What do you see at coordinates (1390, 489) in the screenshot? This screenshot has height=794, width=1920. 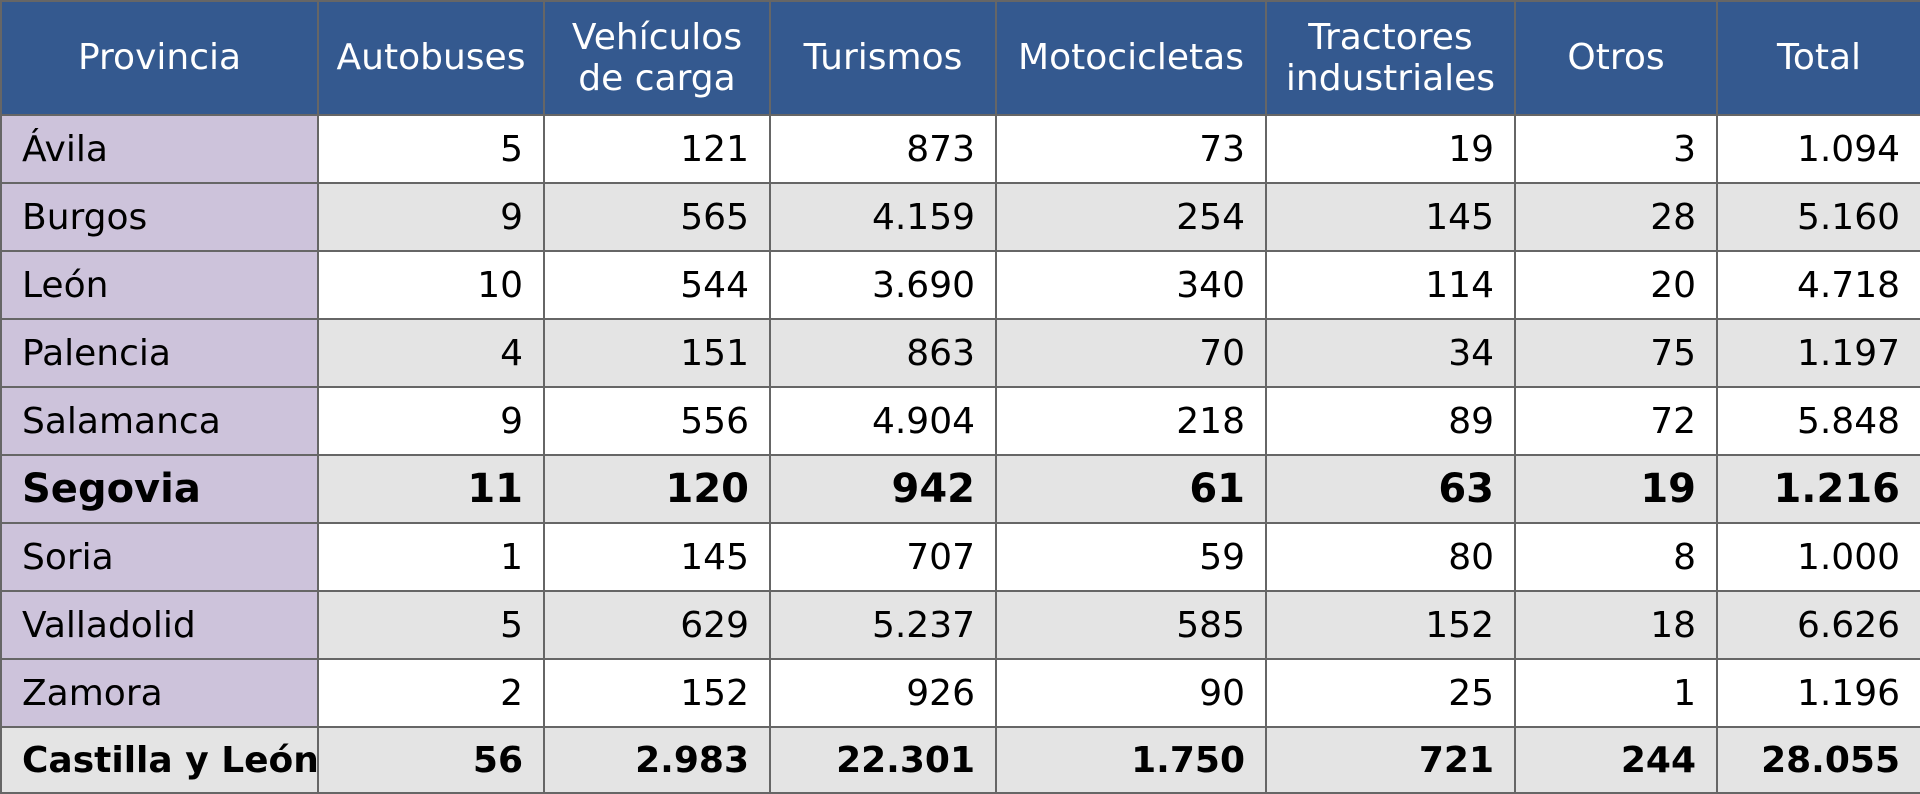 I see `value-cell: 63` at bounding box center [1390, 489].